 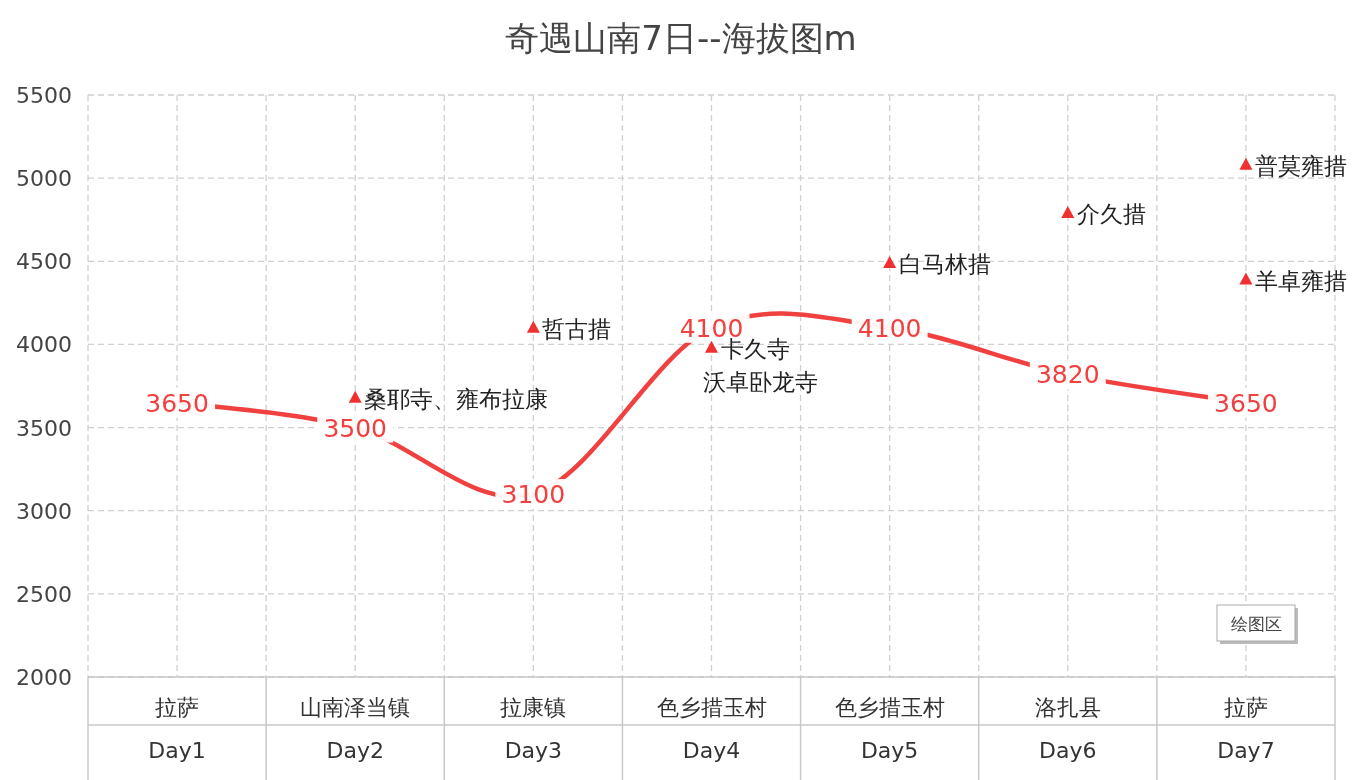 I want to click on x-tick-label: 色乡措玉村 Day5, so click(x=889, y=729).